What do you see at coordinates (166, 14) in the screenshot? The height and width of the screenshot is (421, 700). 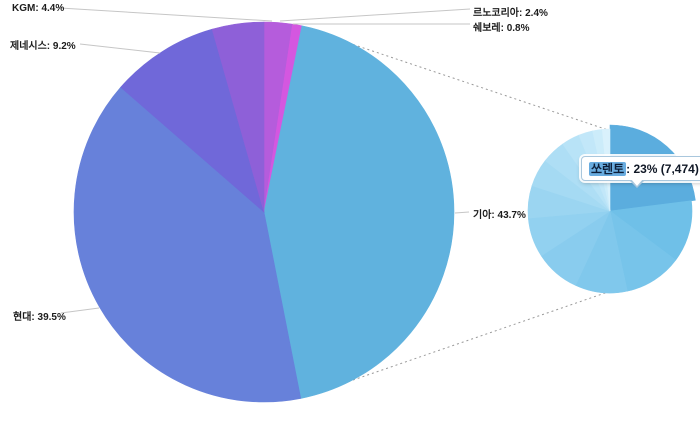 I see `leader-line-kgm` at bounding box center [166, 14].